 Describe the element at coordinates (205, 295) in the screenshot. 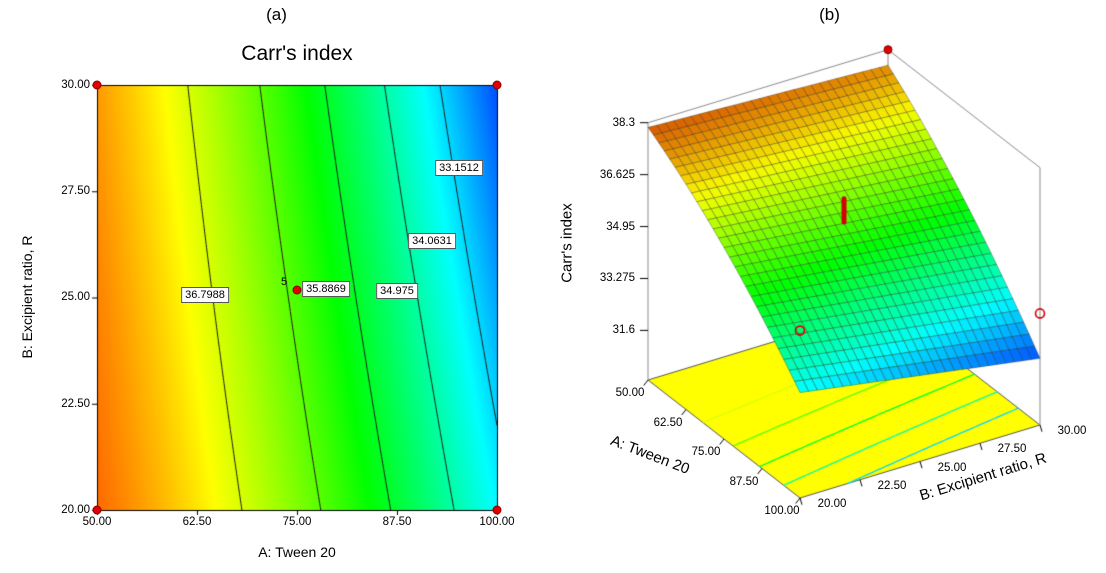

I see `contour-value-label: 36.7988` at that location.